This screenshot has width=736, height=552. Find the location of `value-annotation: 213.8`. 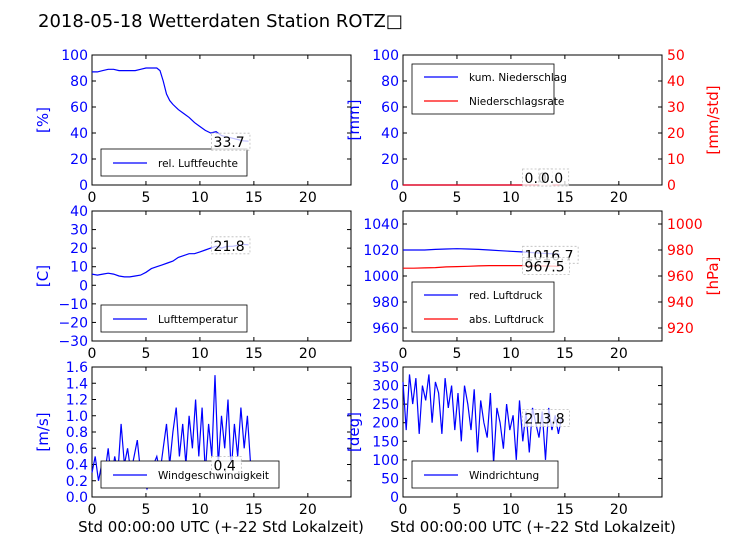

value-annotation: 213.8 is located at coordinates (545, 420).